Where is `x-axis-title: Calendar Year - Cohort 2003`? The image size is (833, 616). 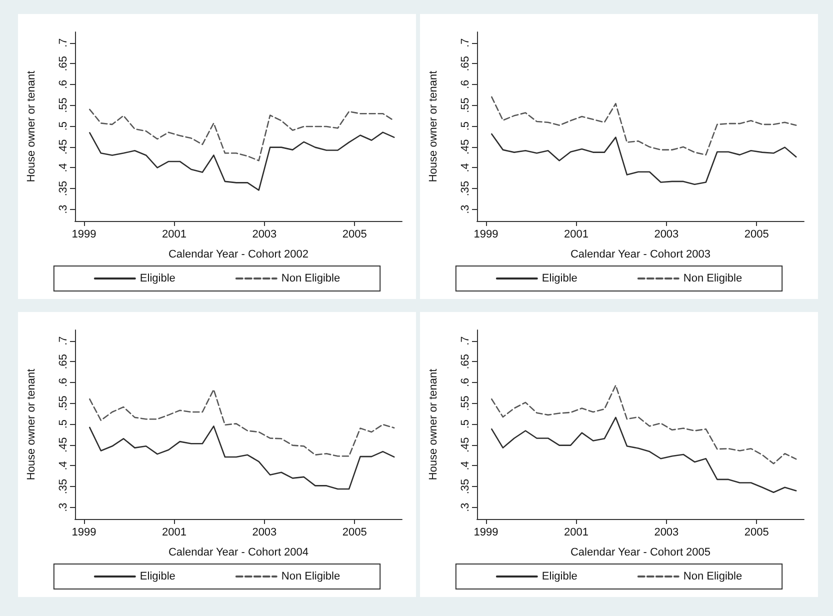 x-axis-title: Calendar Year - Cohort 2003 is located at coordinates (640, 254).